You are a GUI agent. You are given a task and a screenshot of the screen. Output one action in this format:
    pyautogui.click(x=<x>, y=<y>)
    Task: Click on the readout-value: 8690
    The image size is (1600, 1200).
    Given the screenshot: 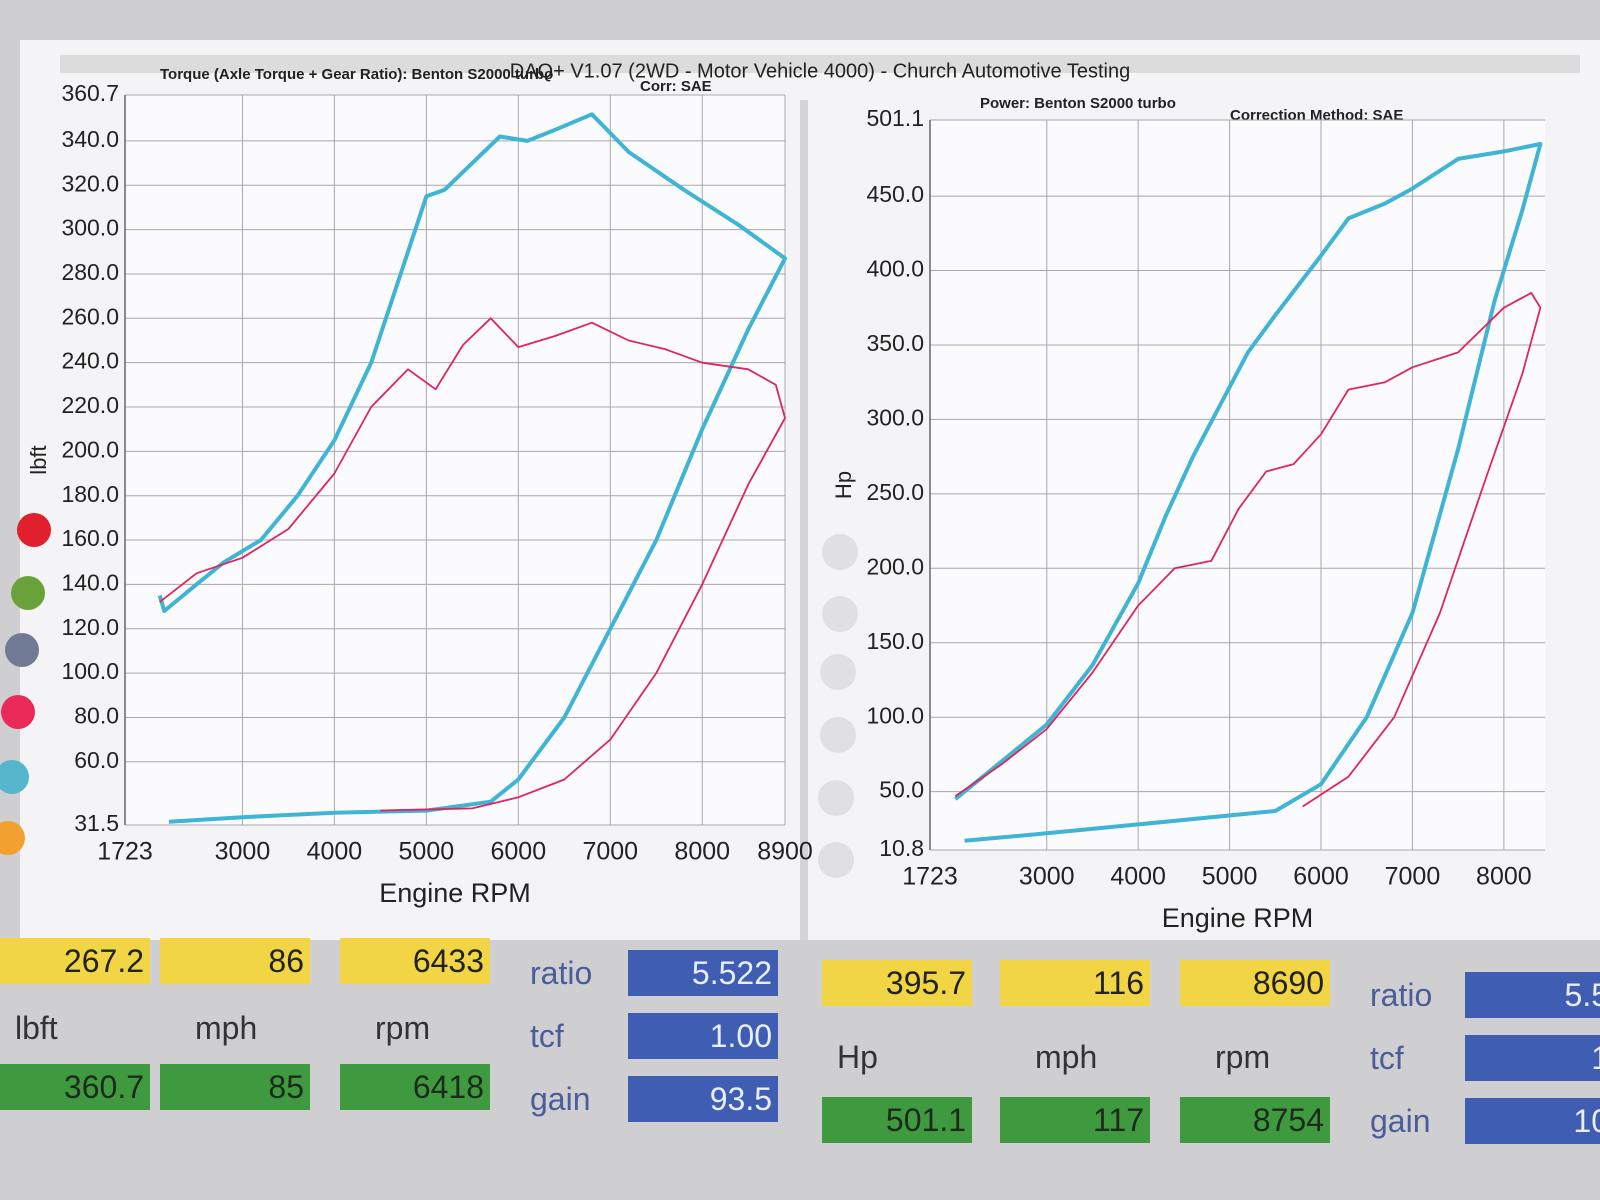 What is the action you would take?
    pyautogui.click(x=1255, y=983)
    